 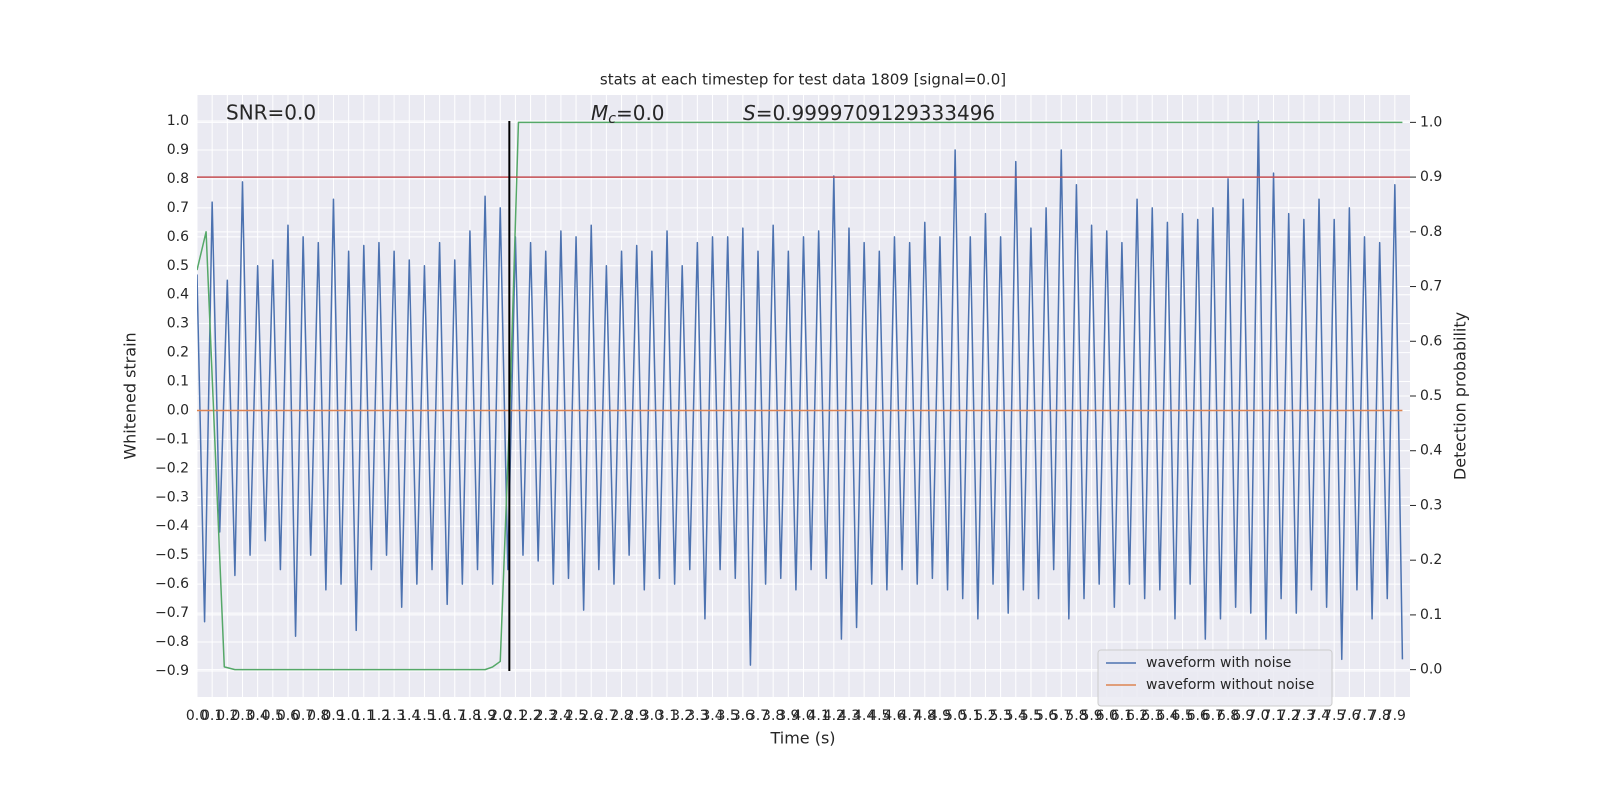 What do you see at coordinates (925, 716) in the screenshot?
I see `x-tick-label: 4.8` at bounding box center [925, 716].